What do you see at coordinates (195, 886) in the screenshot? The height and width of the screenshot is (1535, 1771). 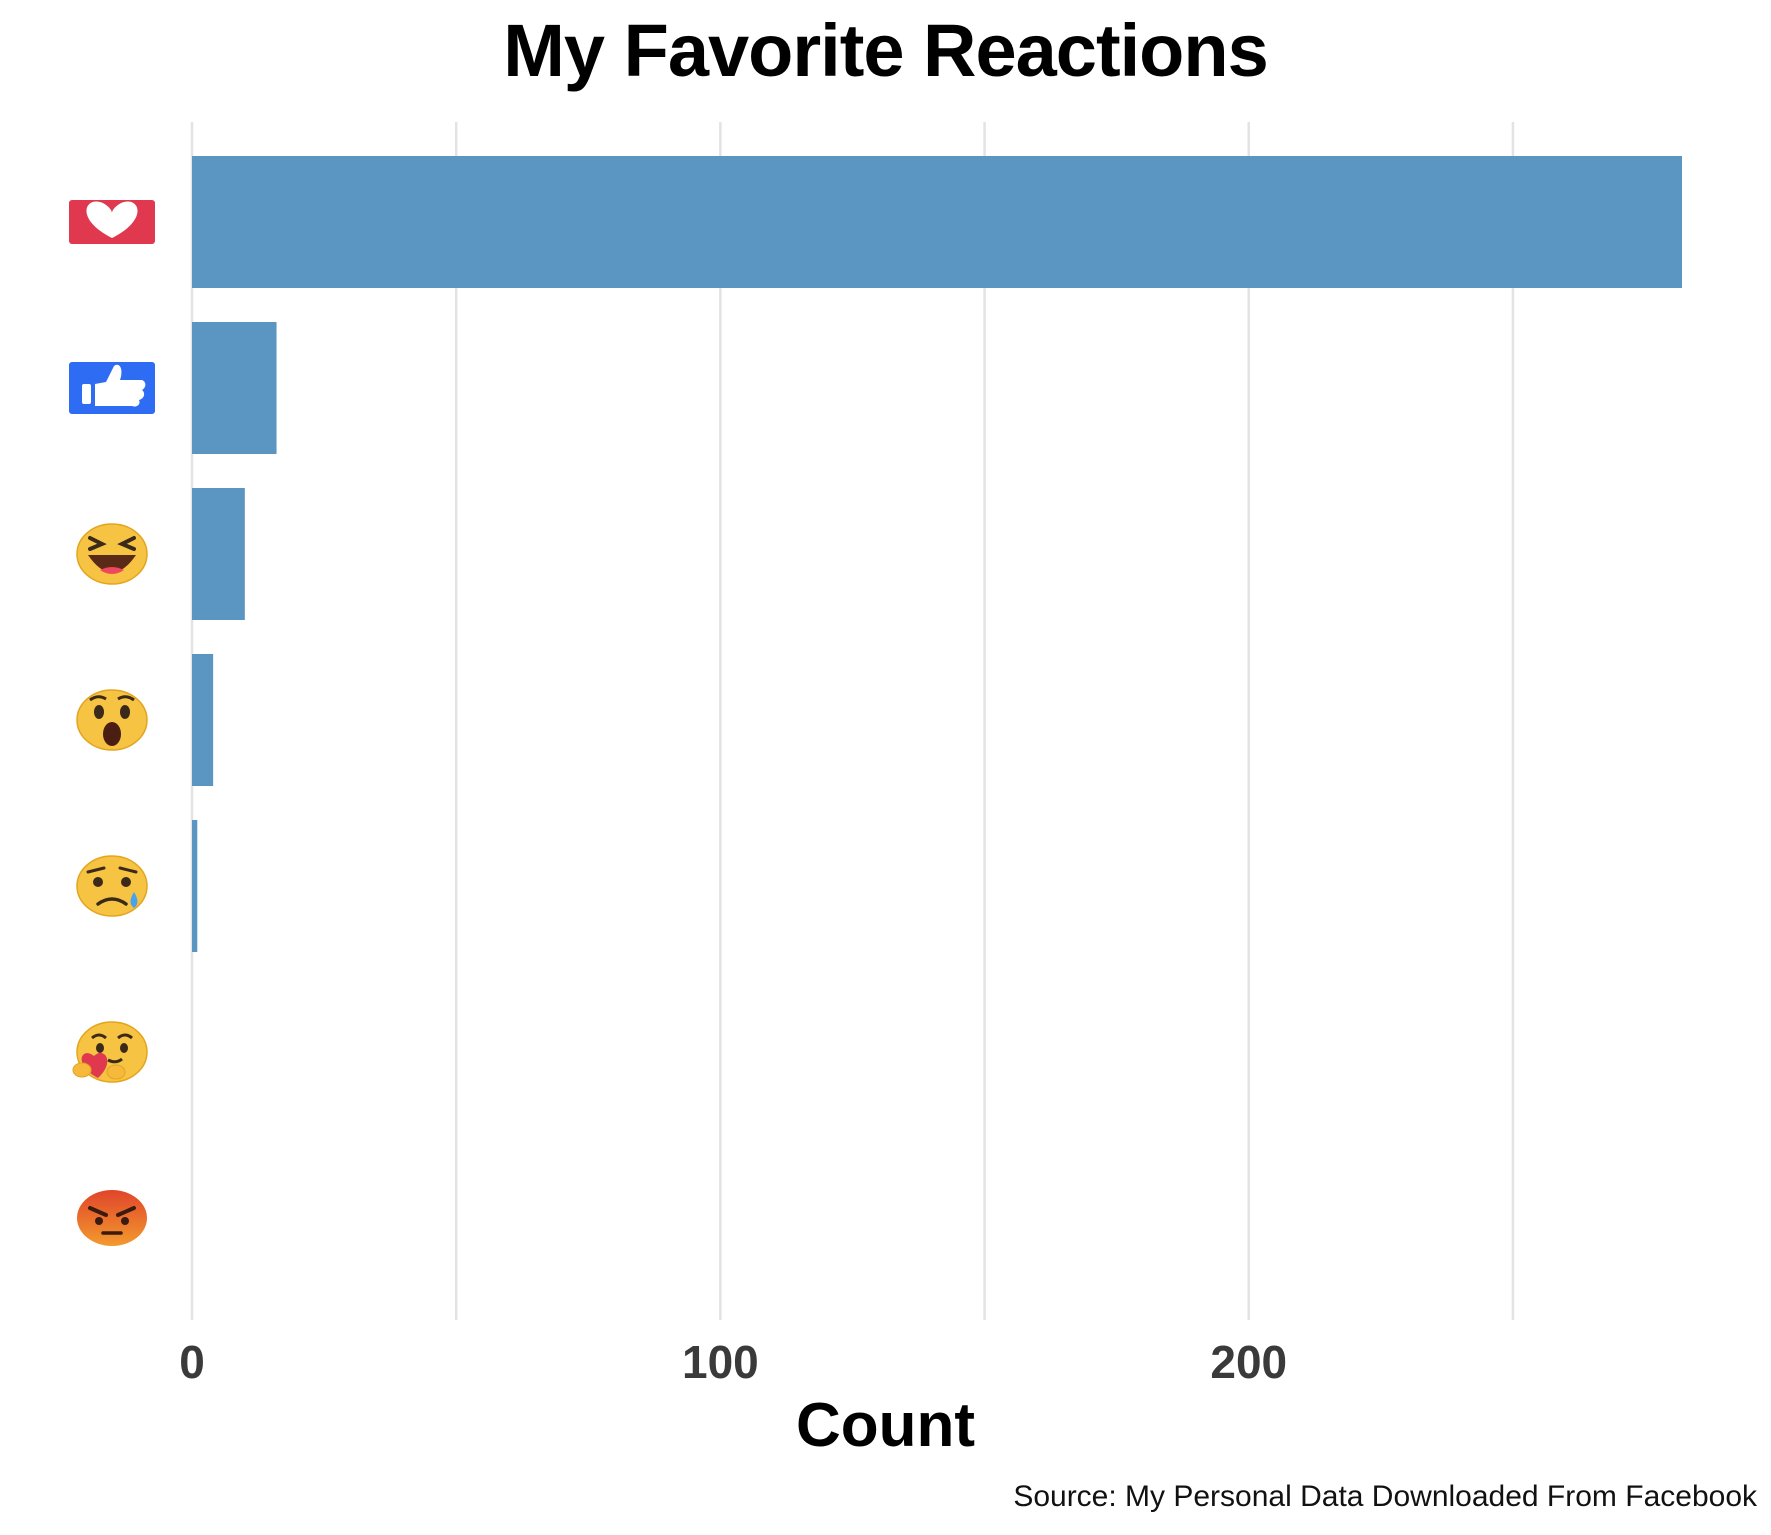 I see `bar-sad` at bounding box center [195, 886].